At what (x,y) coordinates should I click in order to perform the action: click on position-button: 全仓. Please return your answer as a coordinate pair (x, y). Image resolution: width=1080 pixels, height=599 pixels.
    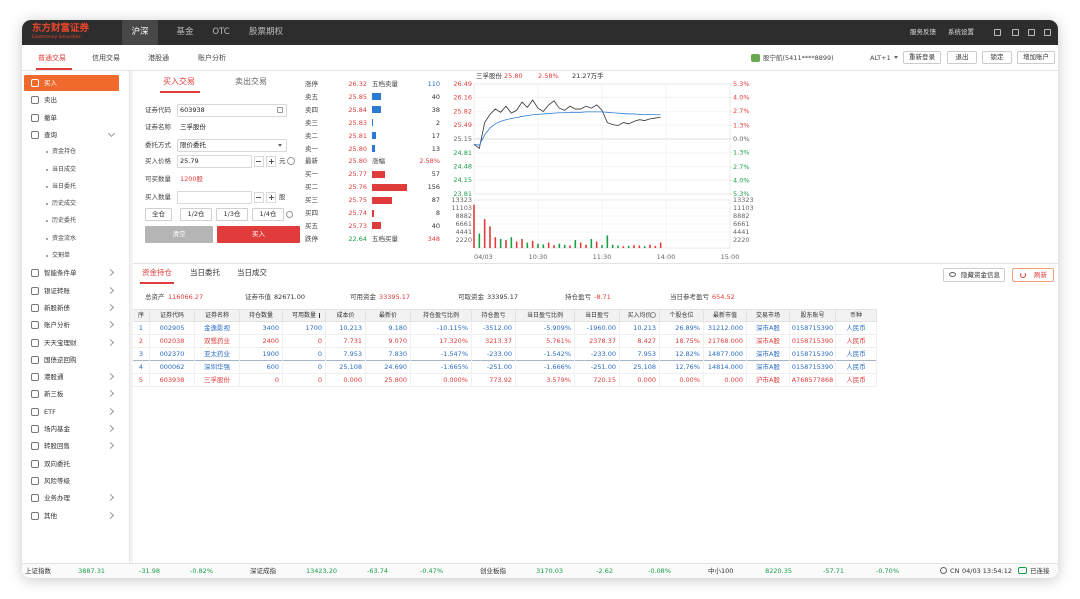
    Looking at the image, I should click on (158, 214).